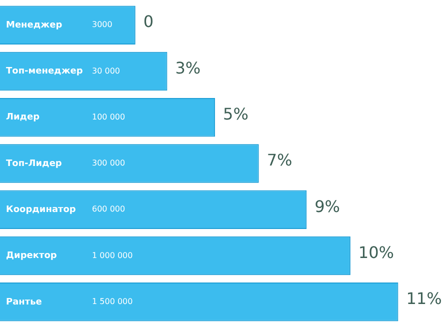  What do you see at coordinates (41, 209) in the screenshot?
I see `y-tick-label: Координатор` at bounding box center [41, 209].